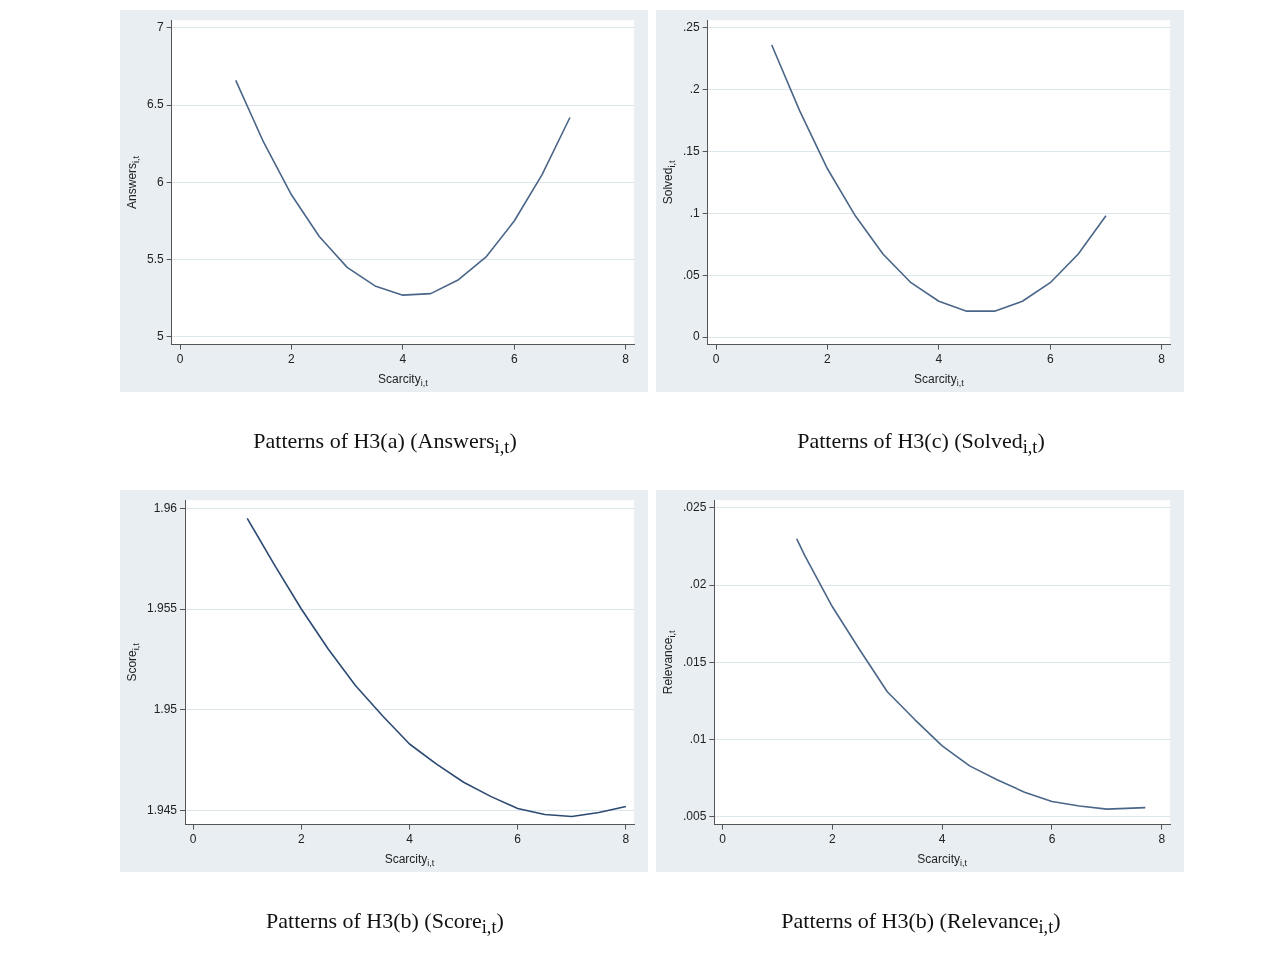 Image resolution: width=1281 pixels, height=964 pixels. What do you see at coordinates (921, 443) in the screenshot?
I see `text: Patterns of H3(c) (Solved$_{i,t}$)` at bounding box center [921, 443].